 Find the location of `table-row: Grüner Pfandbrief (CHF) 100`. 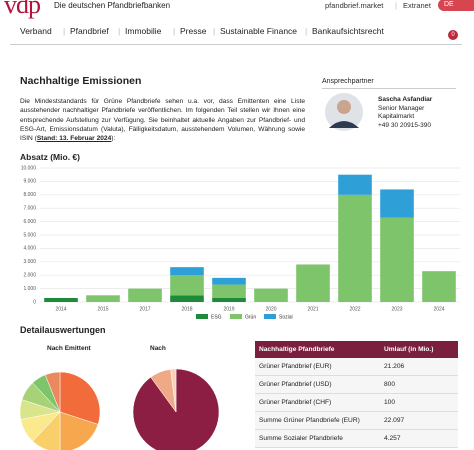

table-row: Grüner Pfandbrief (CHF) 100 is located at coordinates (356, 402).